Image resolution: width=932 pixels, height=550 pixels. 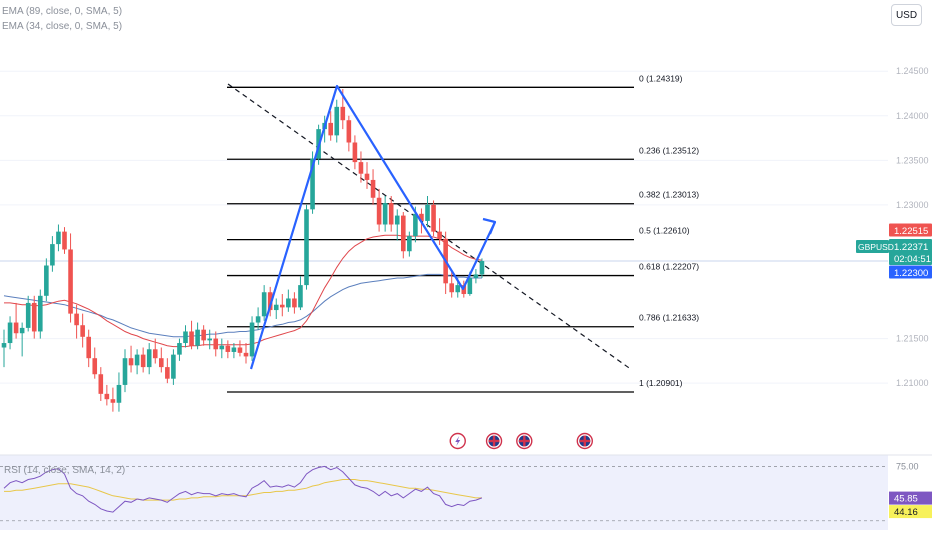 I want to click on ask-price-tag-bg, so click(x=910, y=230).